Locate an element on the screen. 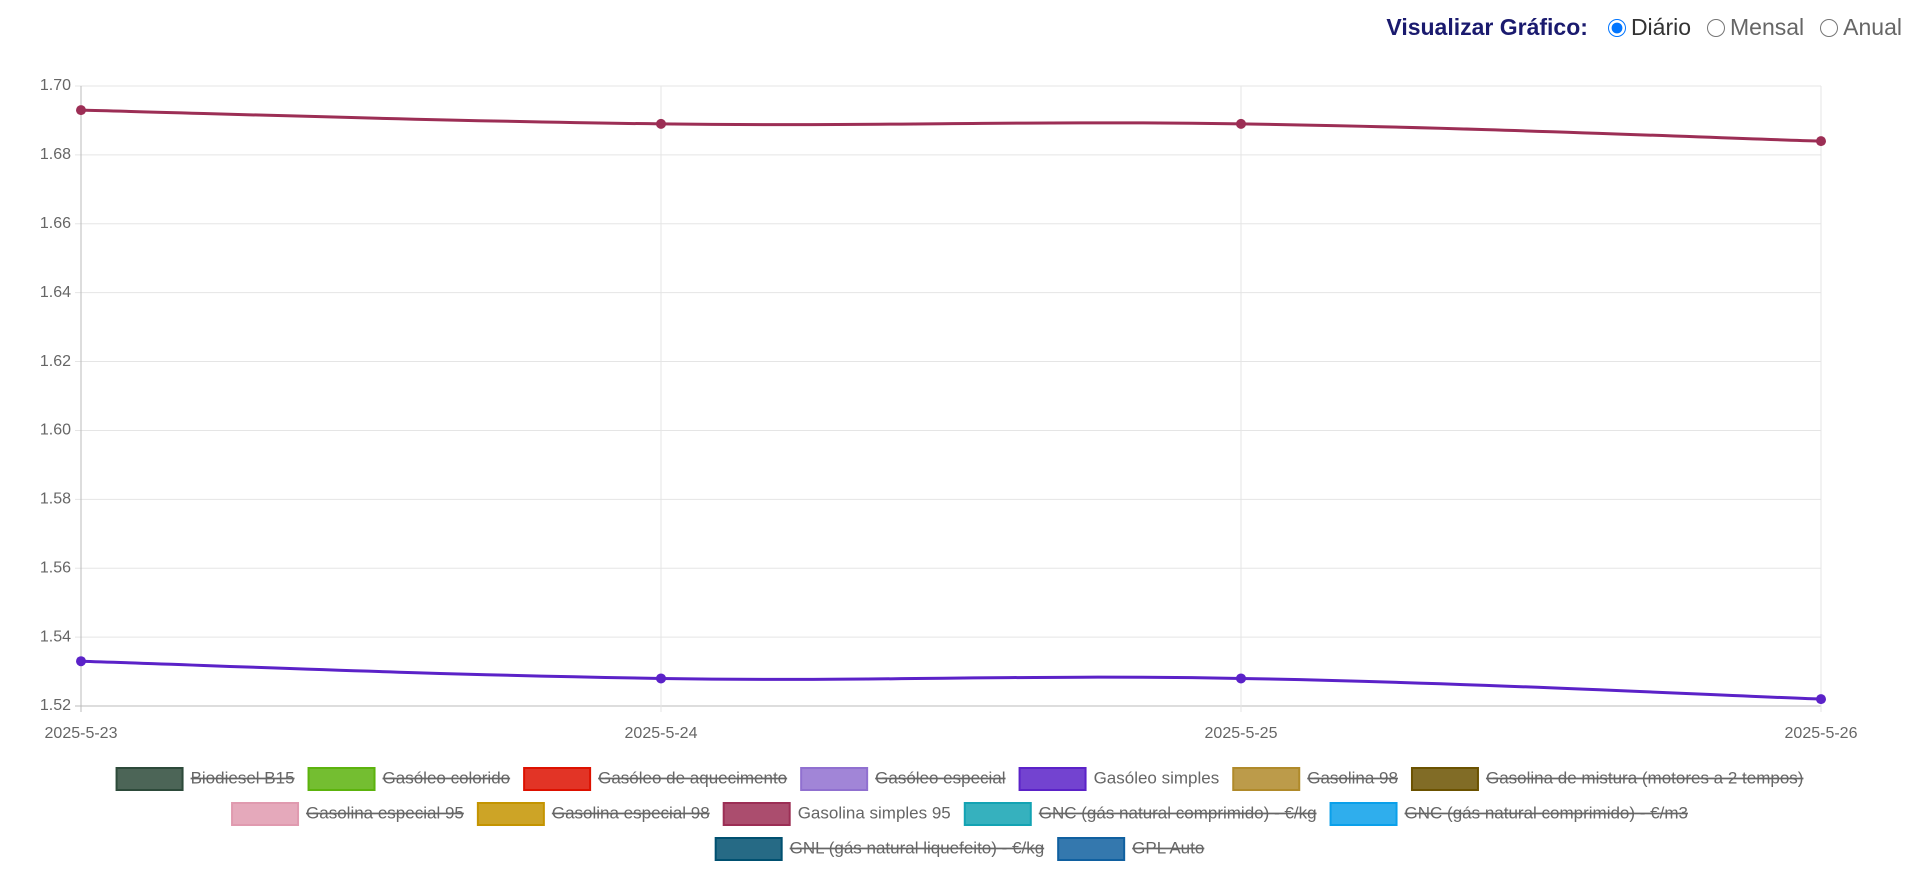  legend-item: Gasóleo simples is located at coordinates (1119, 779).